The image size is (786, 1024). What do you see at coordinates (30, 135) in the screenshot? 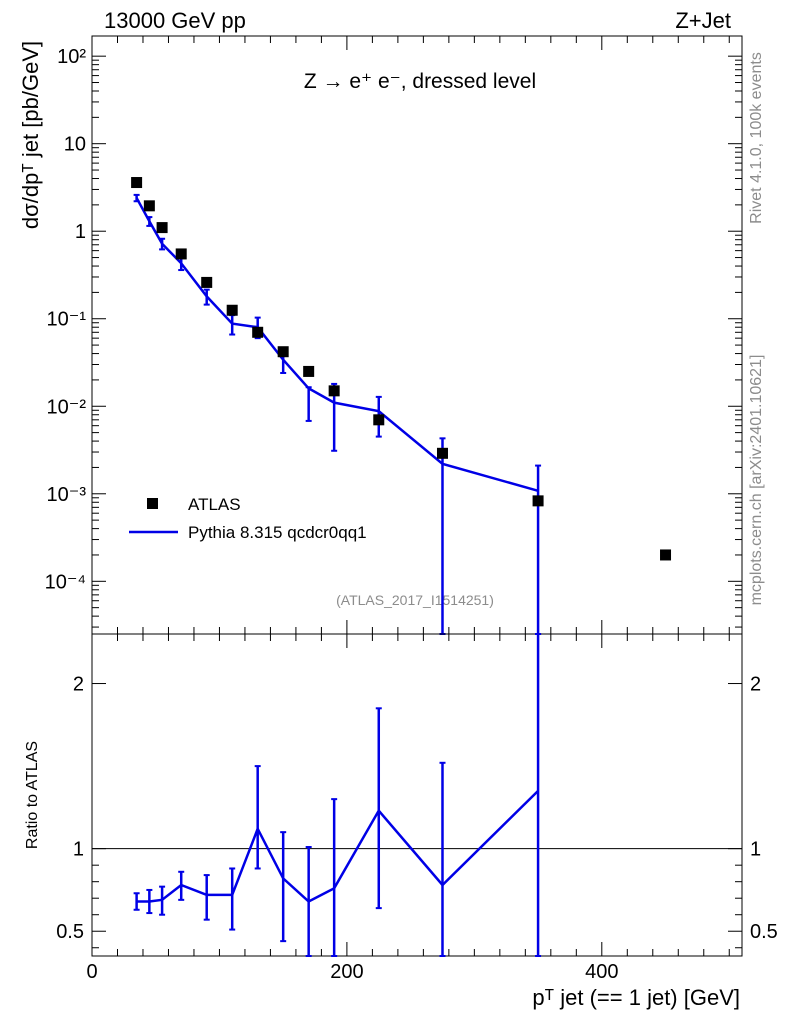
I see `main-y-axis-label: dσ/dpᵀ jet [pb/GeV]` at bounding box center [30, 135].